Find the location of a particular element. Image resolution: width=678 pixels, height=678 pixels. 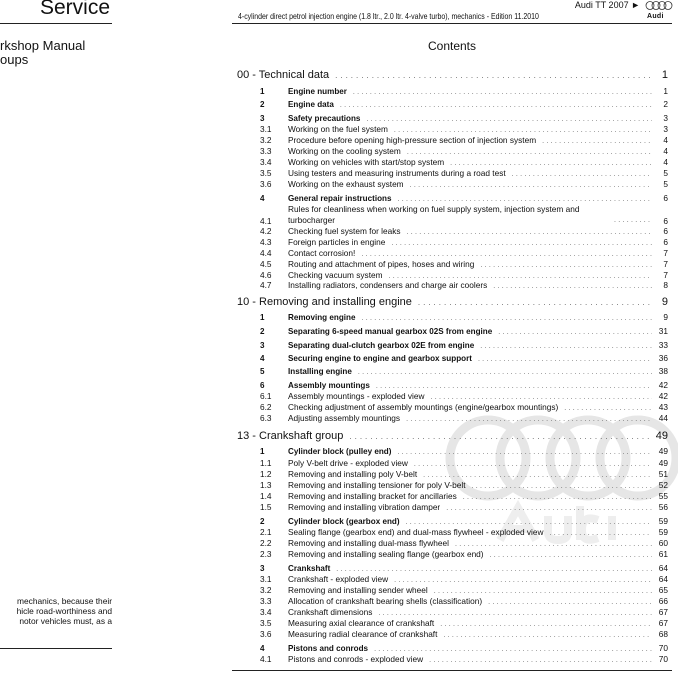

toc-entry-title: Pistons and conrods - exploded view is located at coordinates (356, 659).